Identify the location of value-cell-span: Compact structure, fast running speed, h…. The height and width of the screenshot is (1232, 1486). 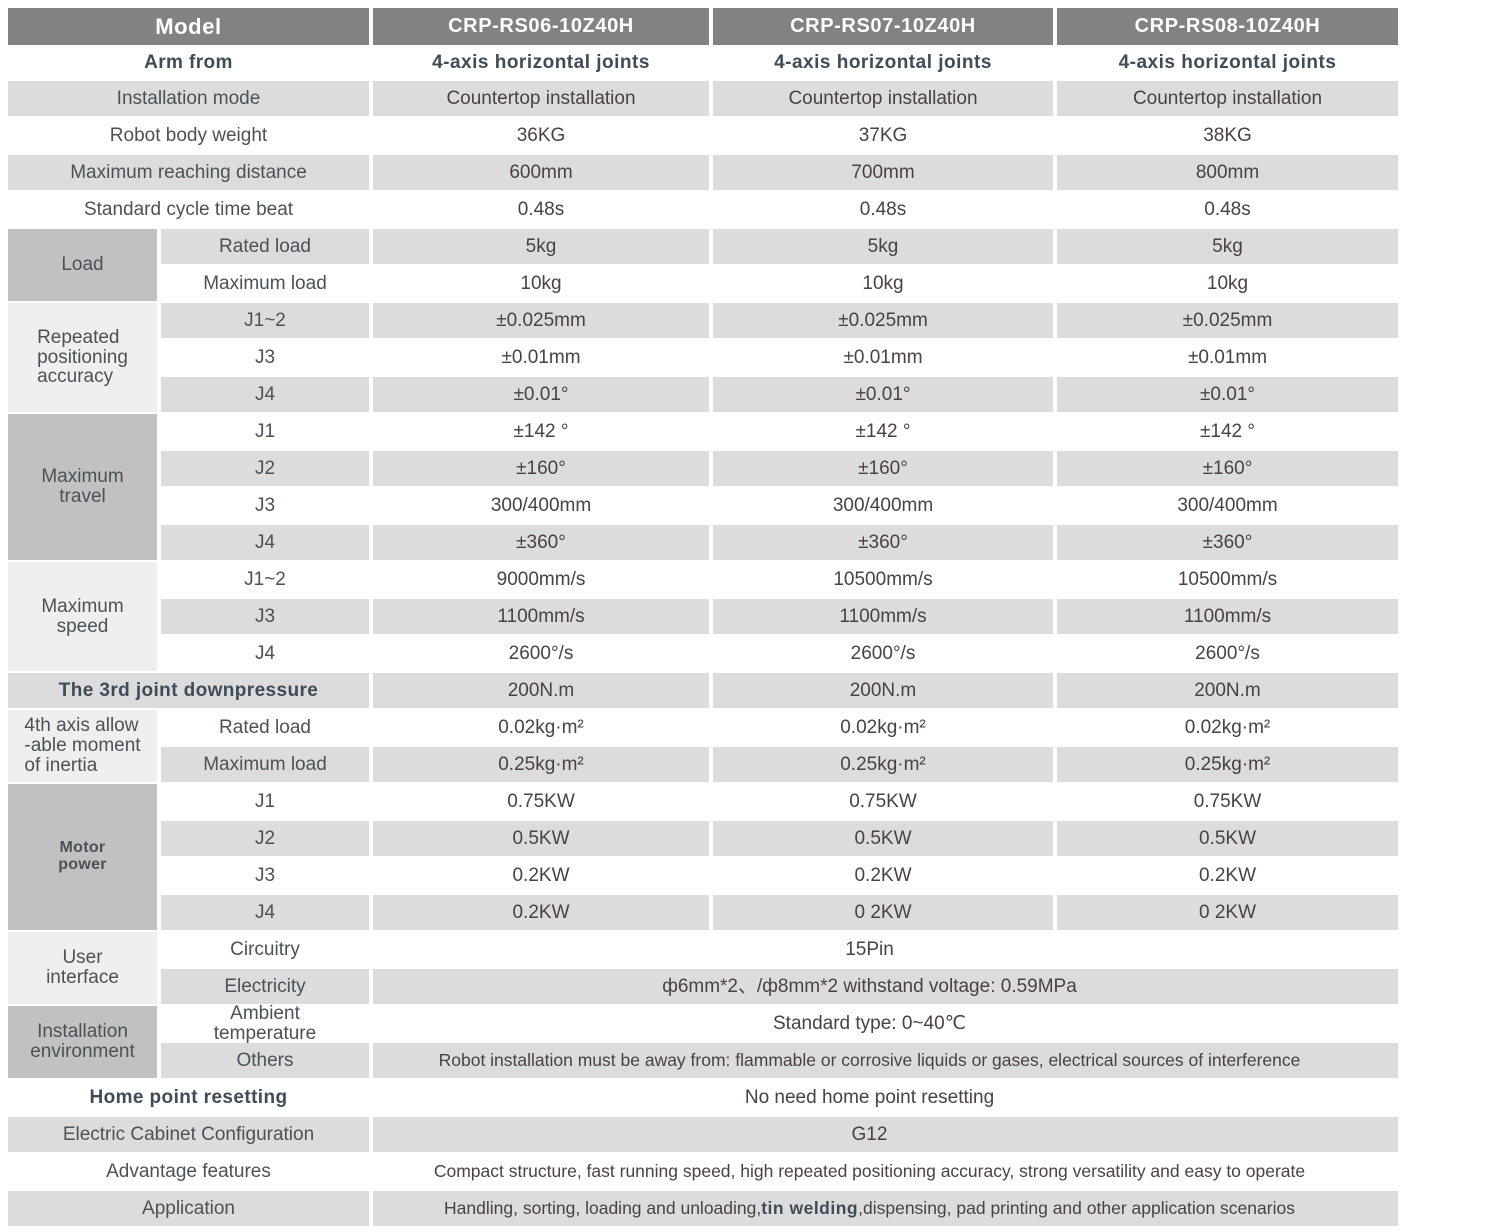
(869, 1171).